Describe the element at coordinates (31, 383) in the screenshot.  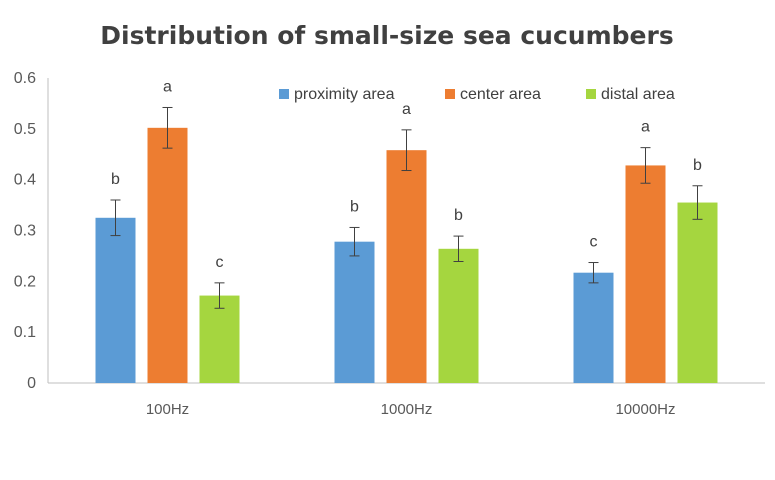
I see `y-tick-label: 0` at that location.